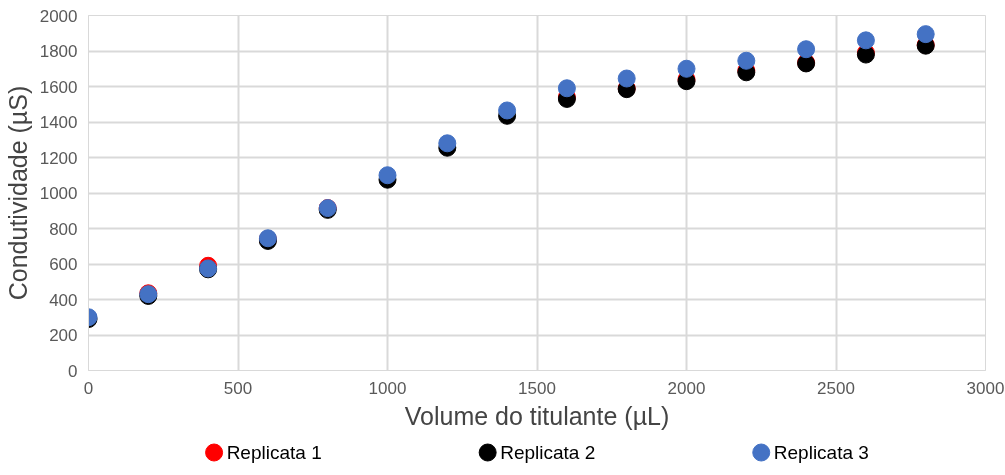 Image resolution: width=1005 pixels, height=475 pixels. I want to click on legend-label: Replicata 3, so click(821, 452).